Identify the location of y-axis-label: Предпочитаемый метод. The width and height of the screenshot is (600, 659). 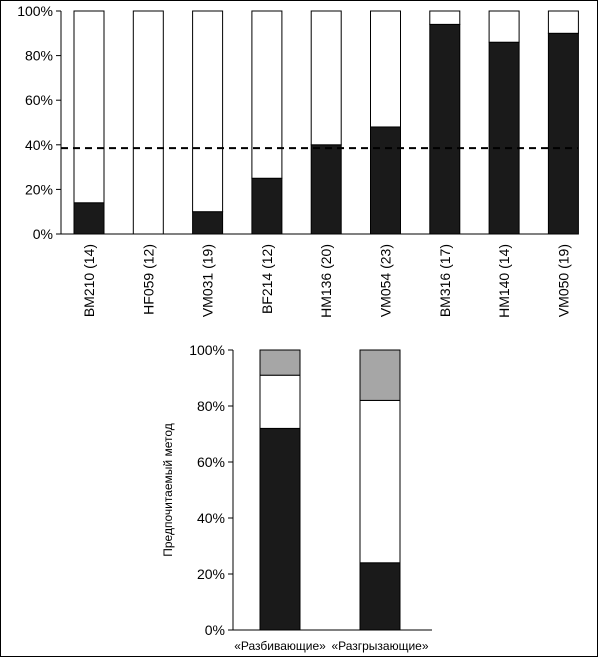
(168, 490).